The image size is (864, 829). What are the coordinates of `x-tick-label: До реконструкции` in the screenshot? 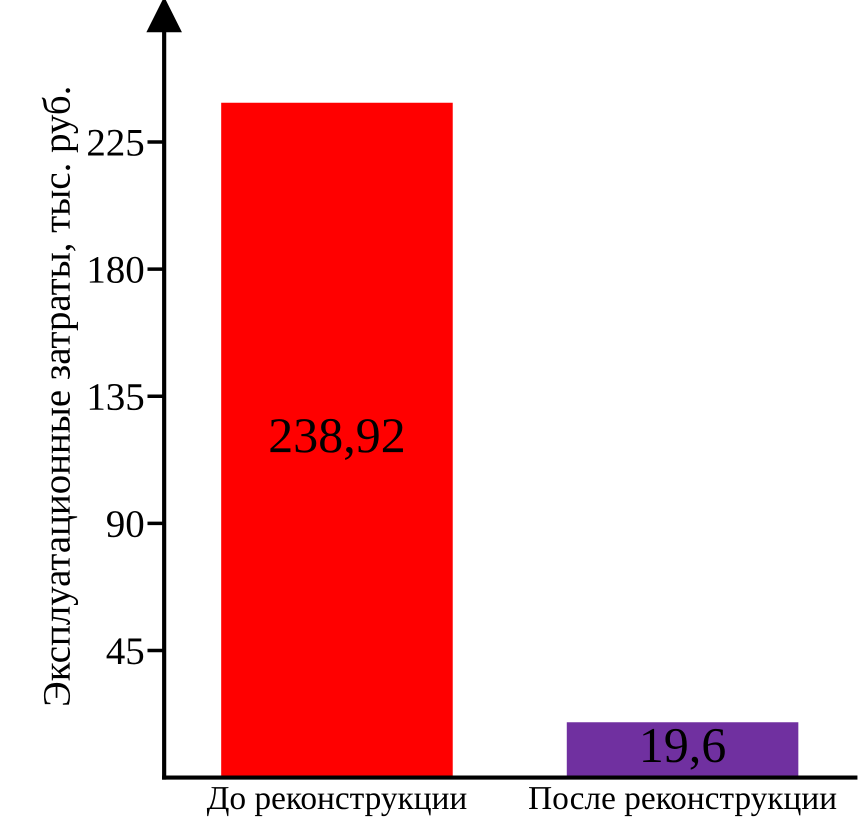 It's located at (336, 801).